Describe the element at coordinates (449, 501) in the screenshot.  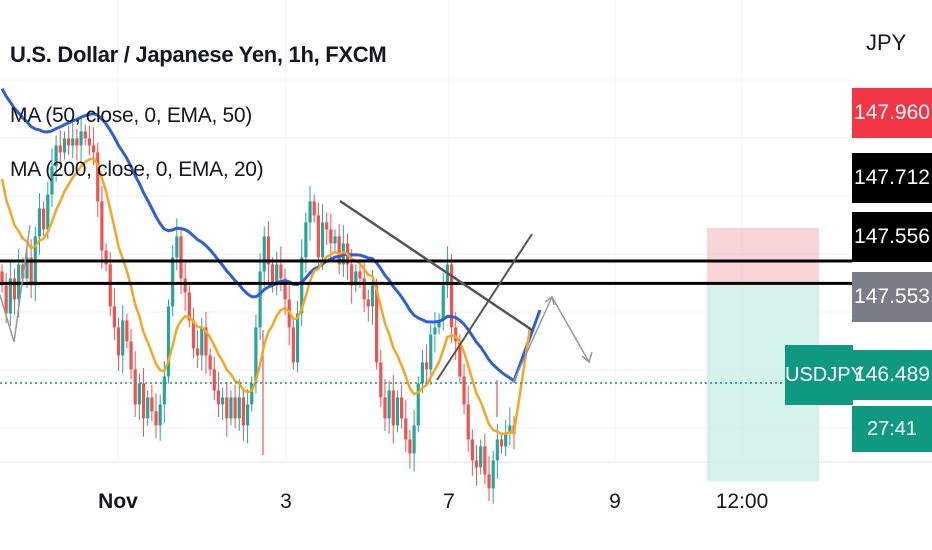
I see `x-tick-label: 7` at that location.